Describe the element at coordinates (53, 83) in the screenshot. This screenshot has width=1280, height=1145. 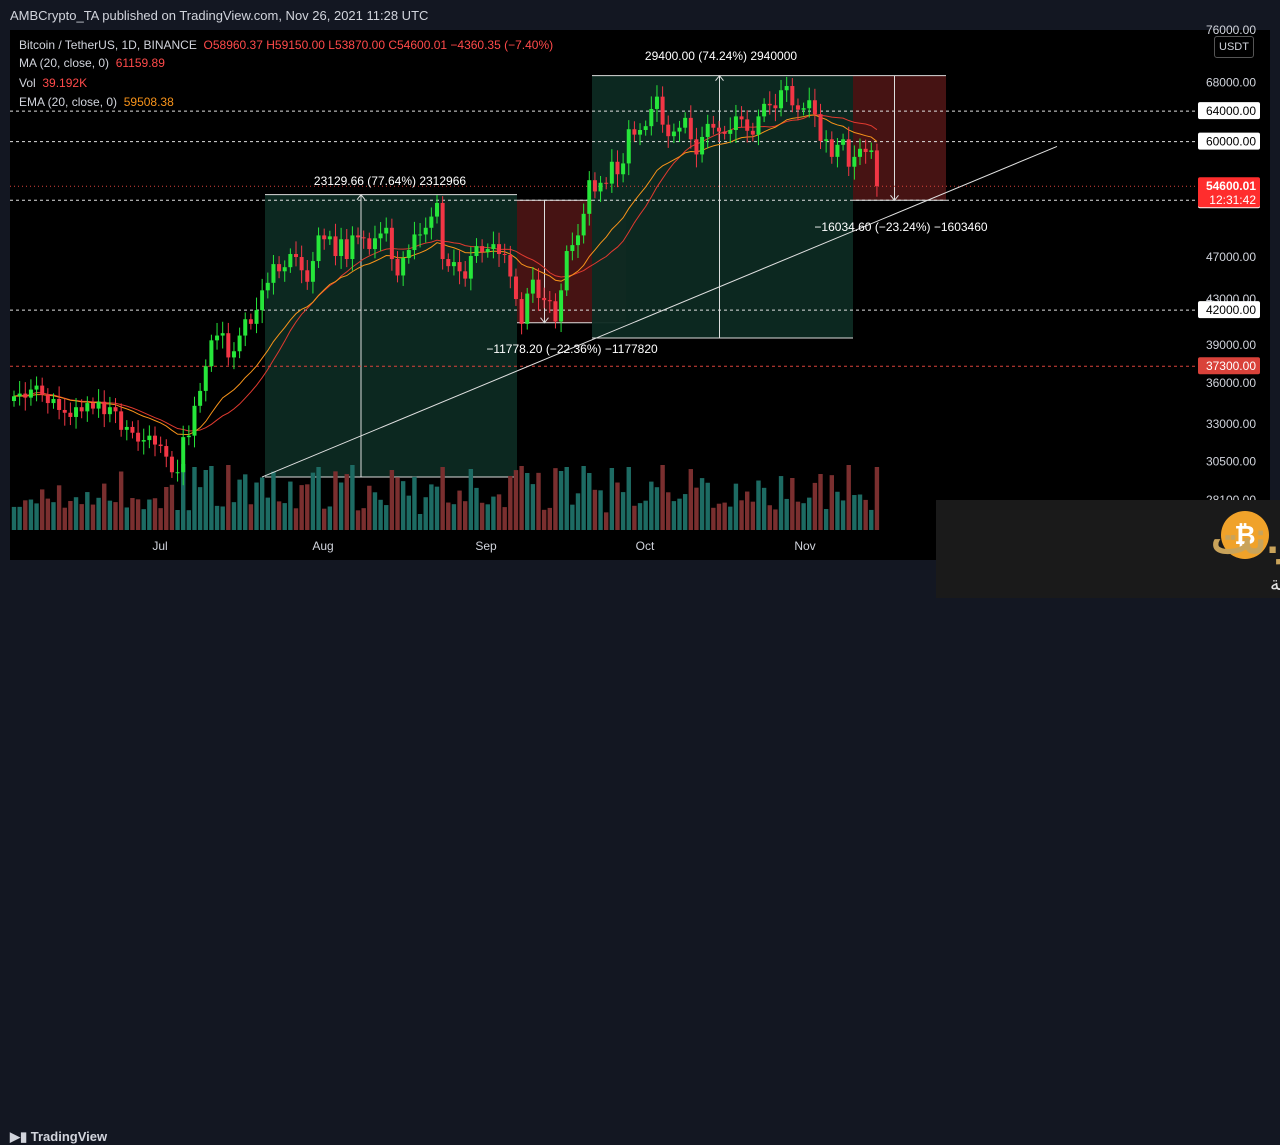
I see `legend-vol-row: Vol 39.192K` at that location.